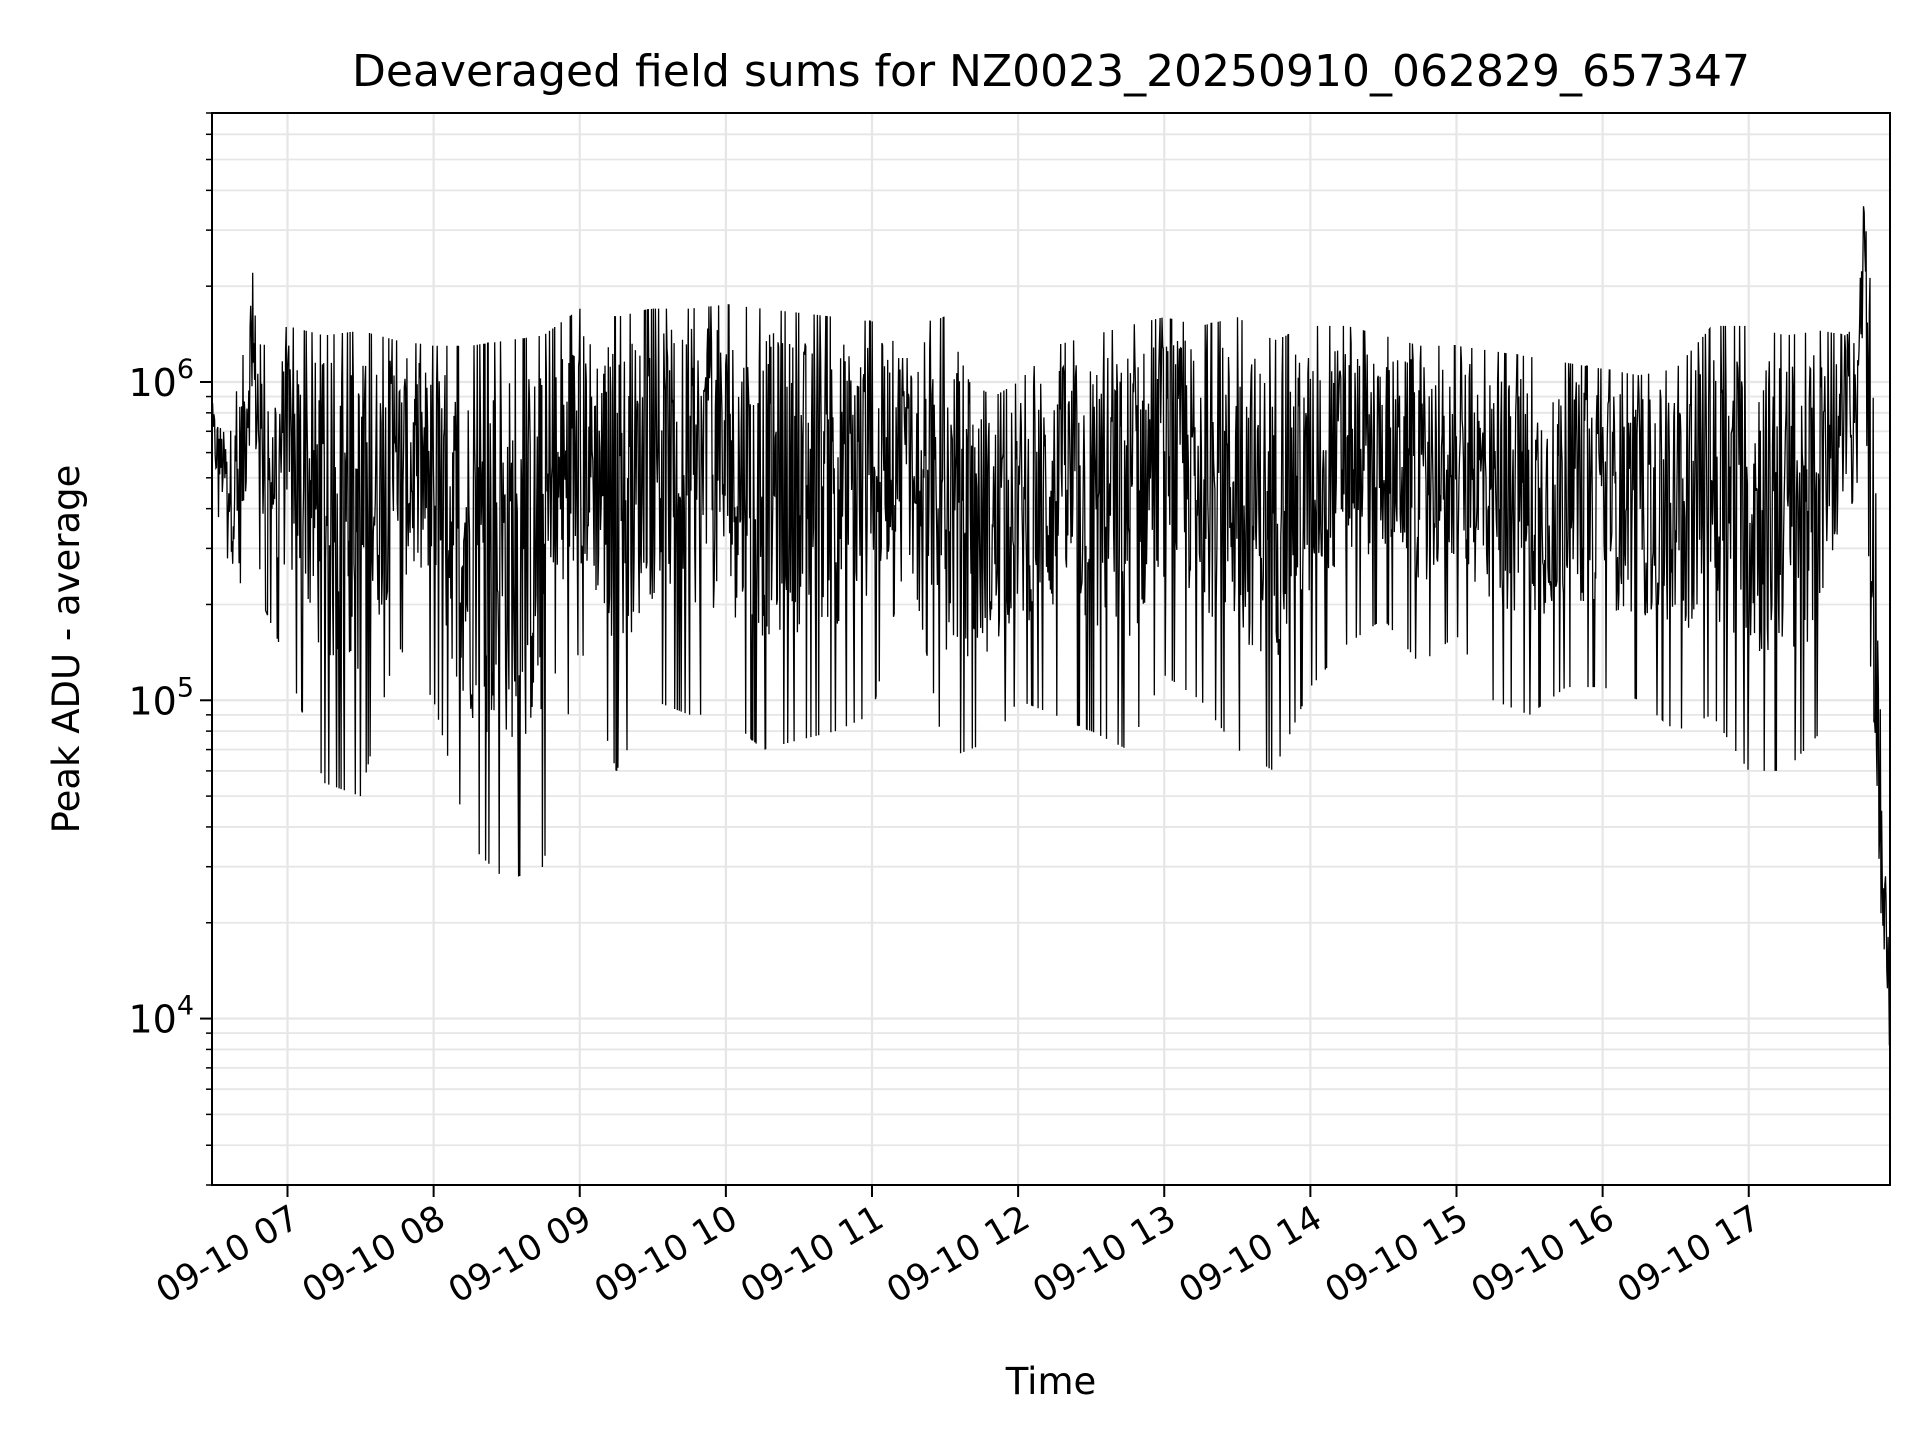  Describe the element at coordinates (161, 697) in the screenshot. I see `y-tick-label: 10⁵` at that location.